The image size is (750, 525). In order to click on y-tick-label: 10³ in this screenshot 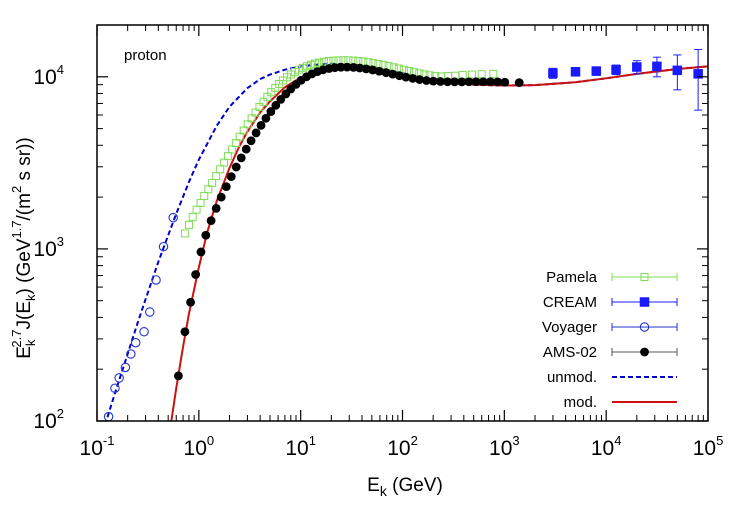, I will do `click(48, 247)`.